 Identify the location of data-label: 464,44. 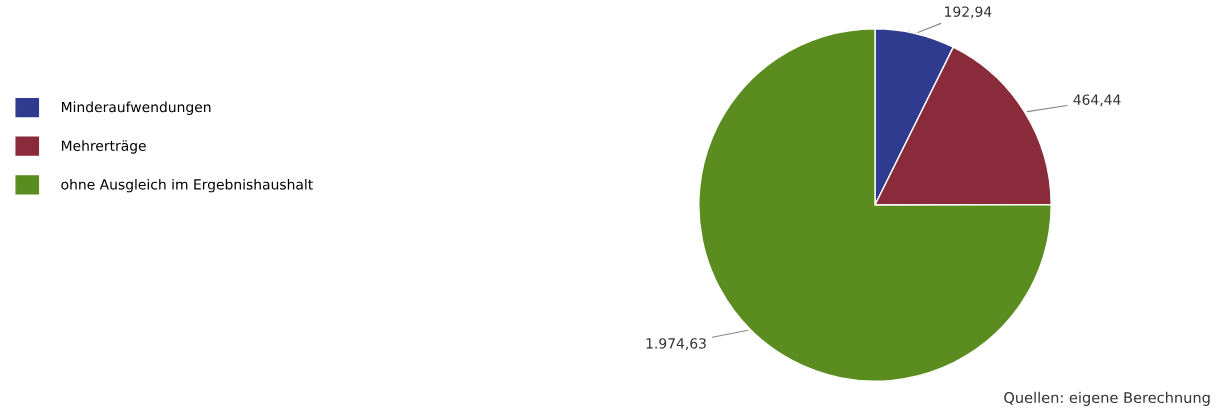
(1097, 100).